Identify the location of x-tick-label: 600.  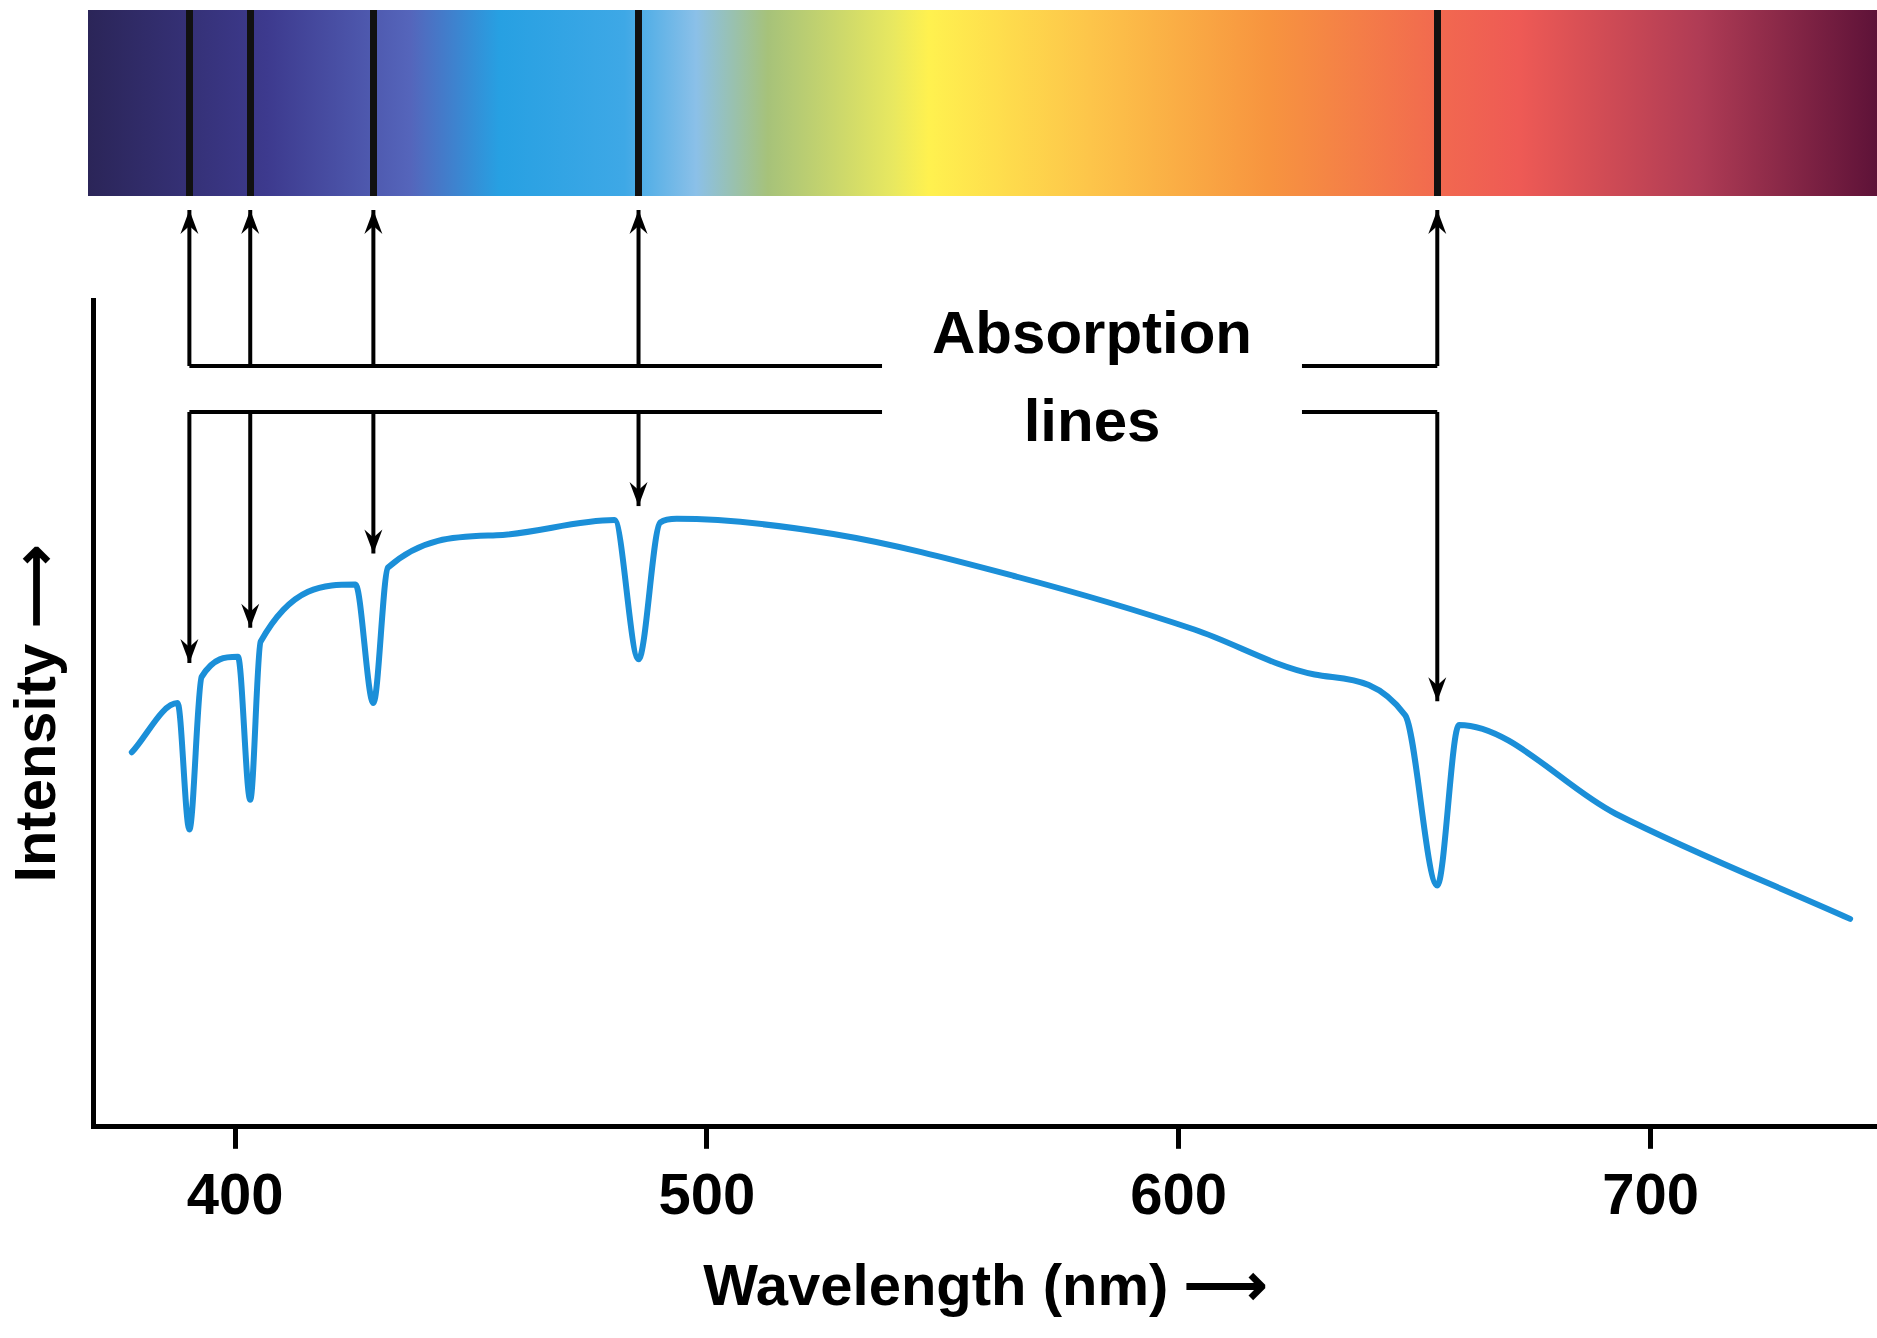
(1179, 1193).